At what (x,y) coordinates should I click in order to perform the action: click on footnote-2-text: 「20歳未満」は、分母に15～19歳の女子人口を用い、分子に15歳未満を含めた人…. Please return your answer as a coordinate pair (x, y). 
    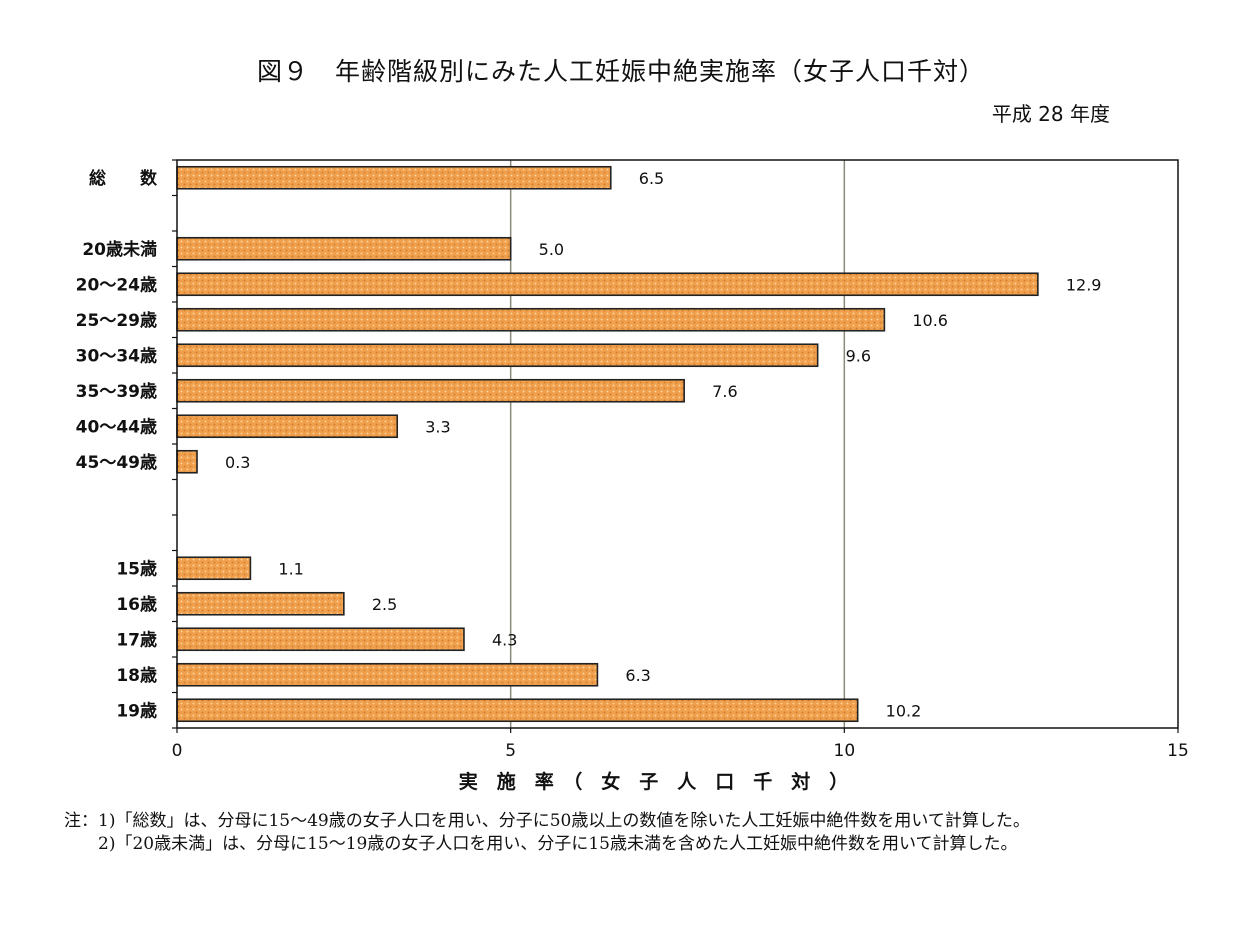
    Looking at the image, I should click on (566, 844).